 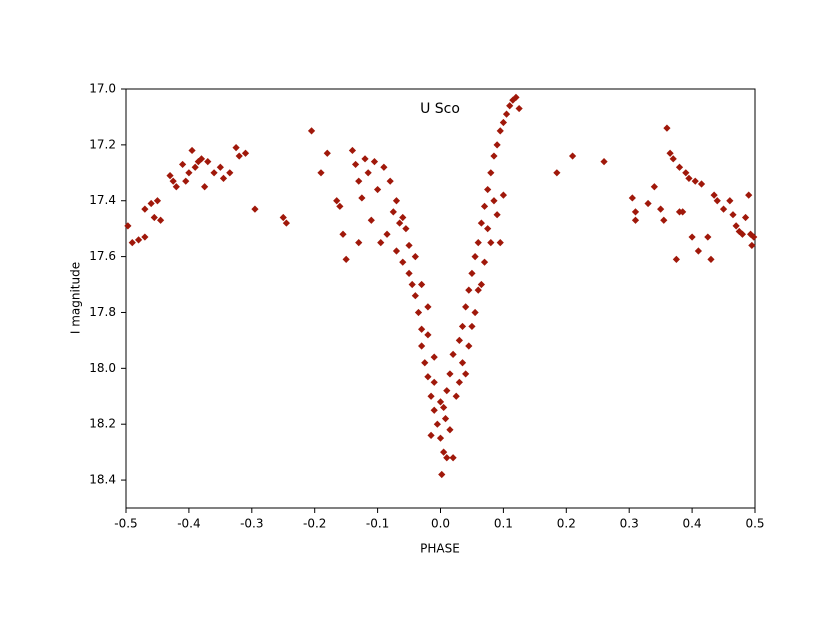 What do you see at coordinates (102, 144) in the screenshot?
I see `y-tick-label: 17.2` at bounding box center [102, 144].